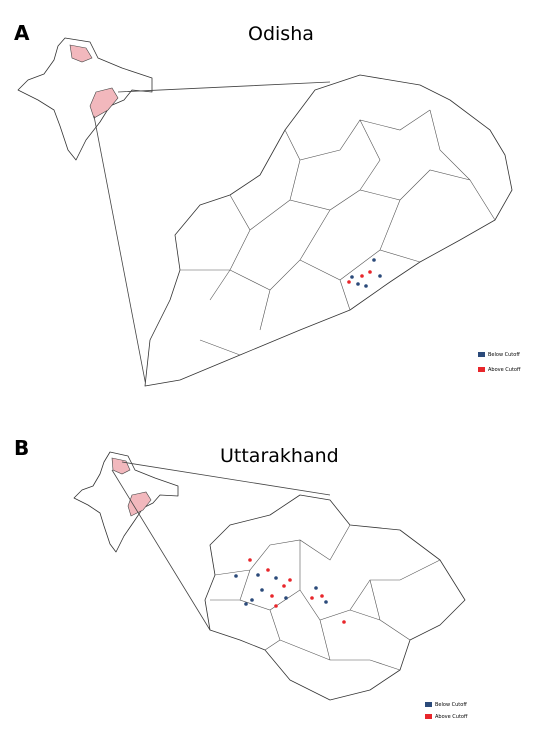 The width and height of the screenshot is (549, 735). I want to click on panel-title: Odisha, so click(281, 34).